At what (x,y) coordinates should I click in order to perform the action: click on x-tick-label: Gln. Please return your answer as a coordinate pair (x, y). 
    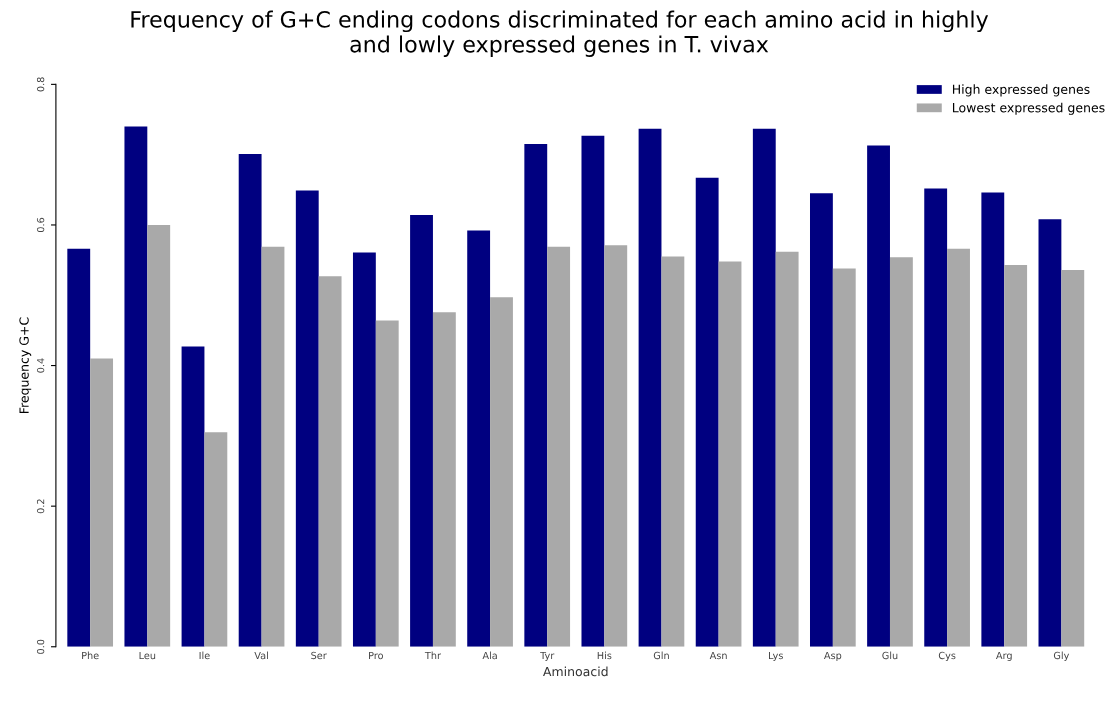
    Looking at the image, I should click on (661, 655).